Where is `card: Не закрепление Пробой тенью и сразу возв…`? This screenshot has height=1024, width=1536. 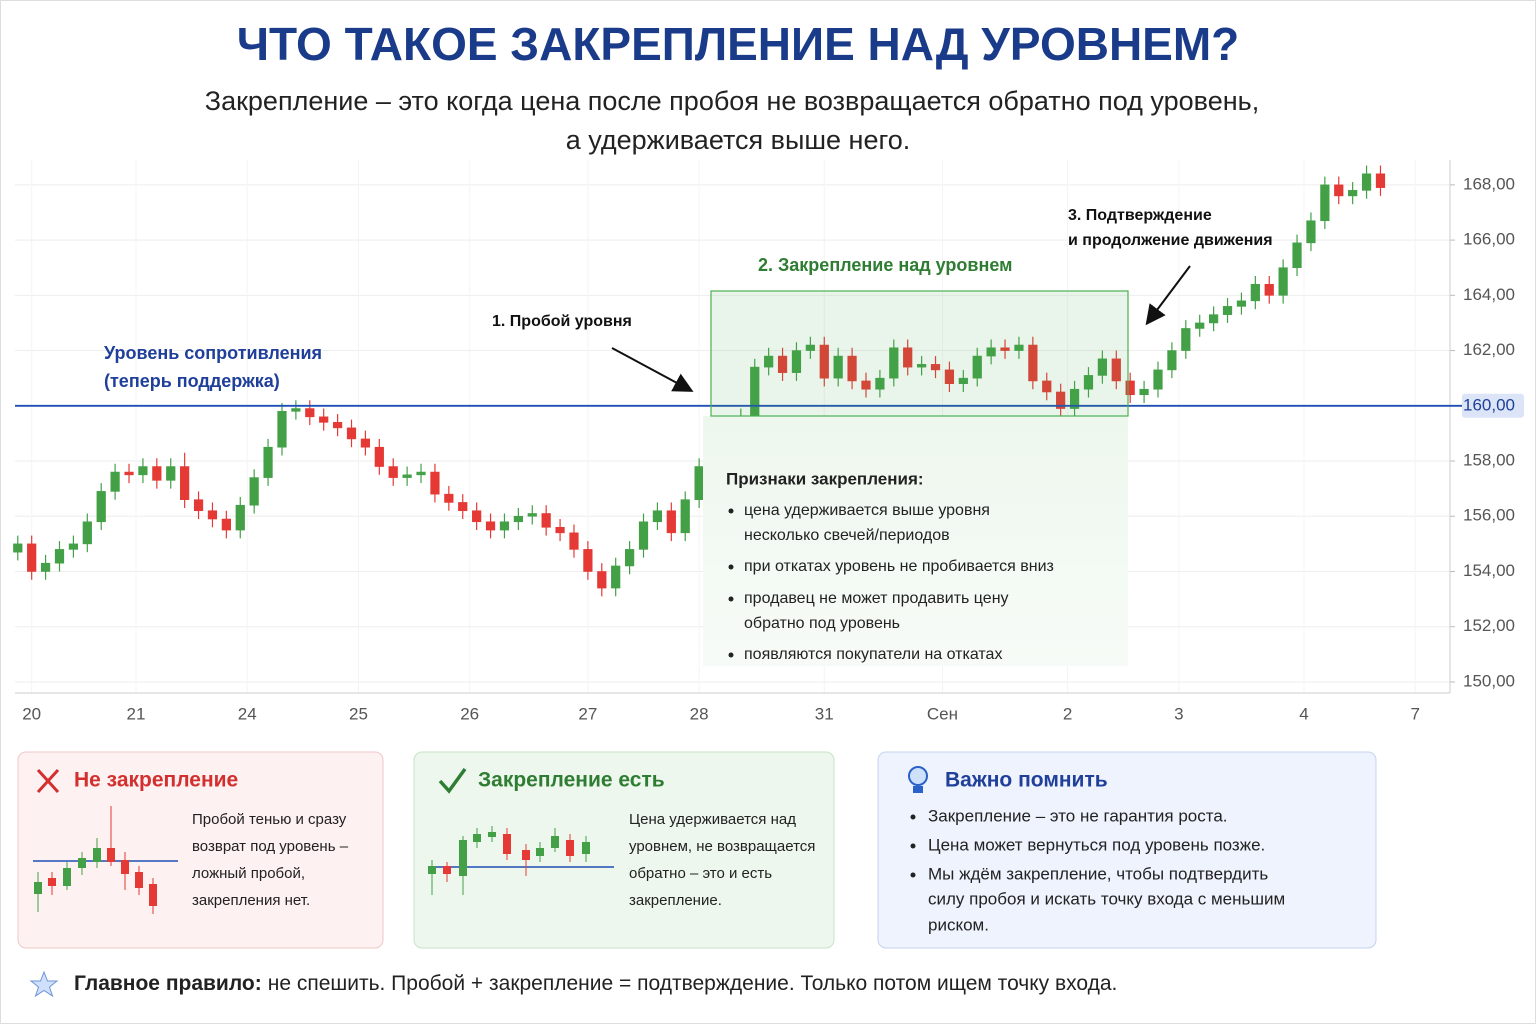 card: Не закрепление Пробой тенью и сразу возв… is located at coordinates (200, 850).